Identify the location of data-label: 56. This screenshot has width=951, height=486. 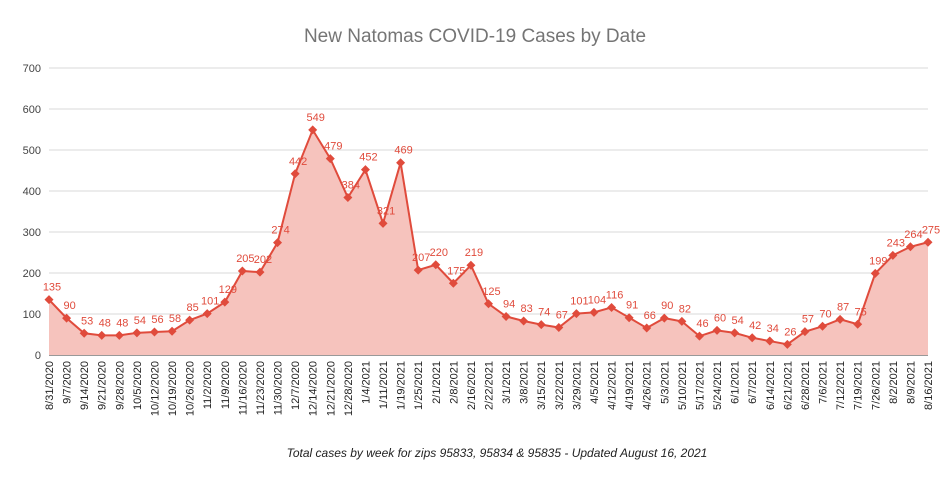
(157, 320).